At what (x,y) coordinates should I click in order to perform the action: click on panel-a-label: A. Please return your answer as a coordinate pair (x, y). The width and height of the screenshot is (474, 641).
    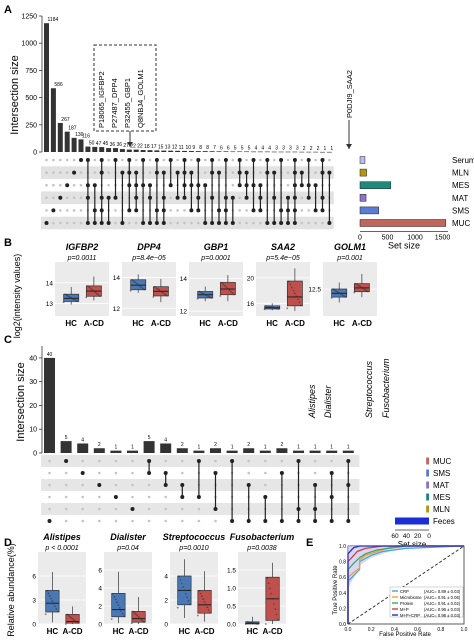
    Looking at the image, I should click on (8, 10).